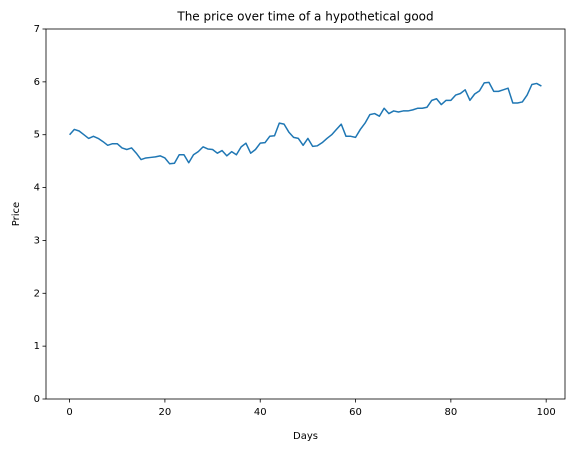 The height and width of the screenshot is (451, 577). Describe the element at coordinates (37, 82) in the screenshot. I see `y-tick-label: 6` at that location.